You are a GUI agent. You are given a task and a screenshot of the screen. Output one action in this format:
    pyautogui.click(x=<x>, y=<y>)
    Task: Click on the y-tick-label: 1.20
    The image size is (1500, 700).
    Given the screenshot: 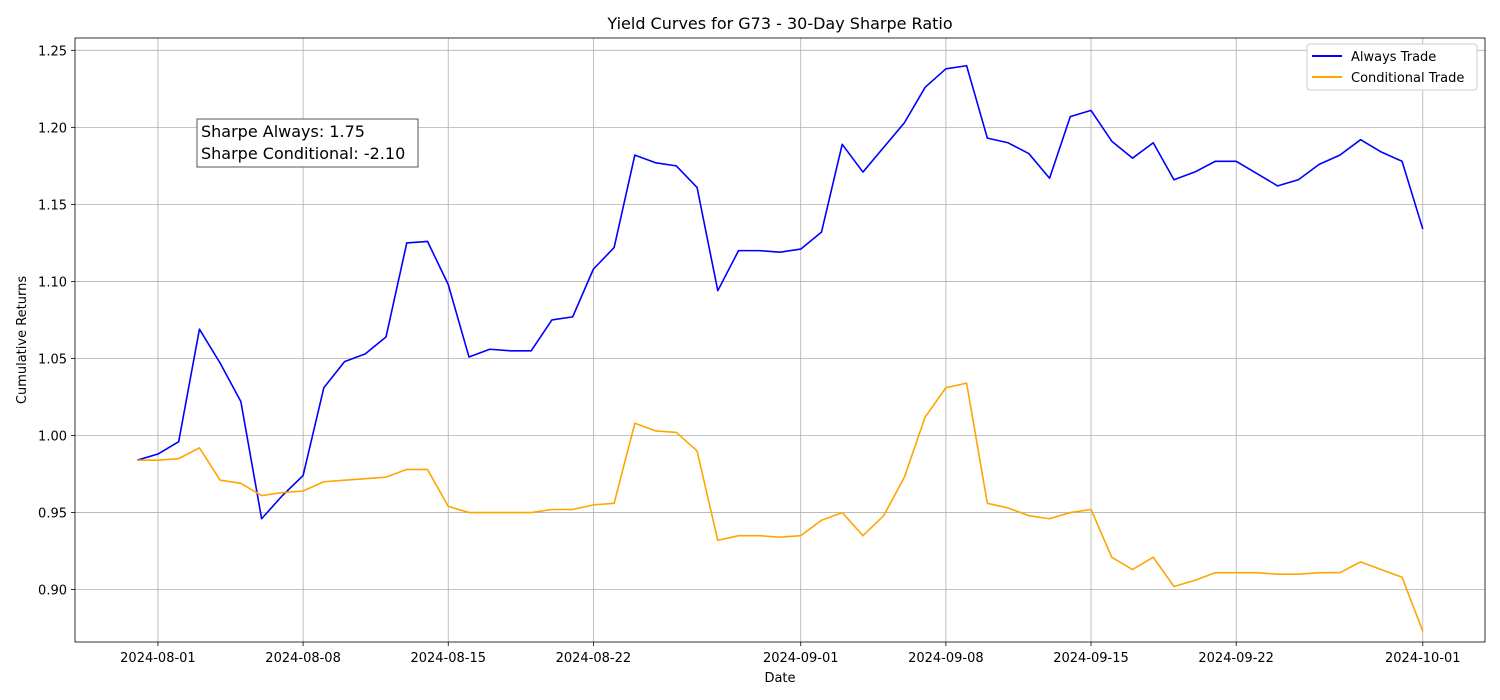 What is the action you would take?
    pyautogui.click(x=52, y=128)
    